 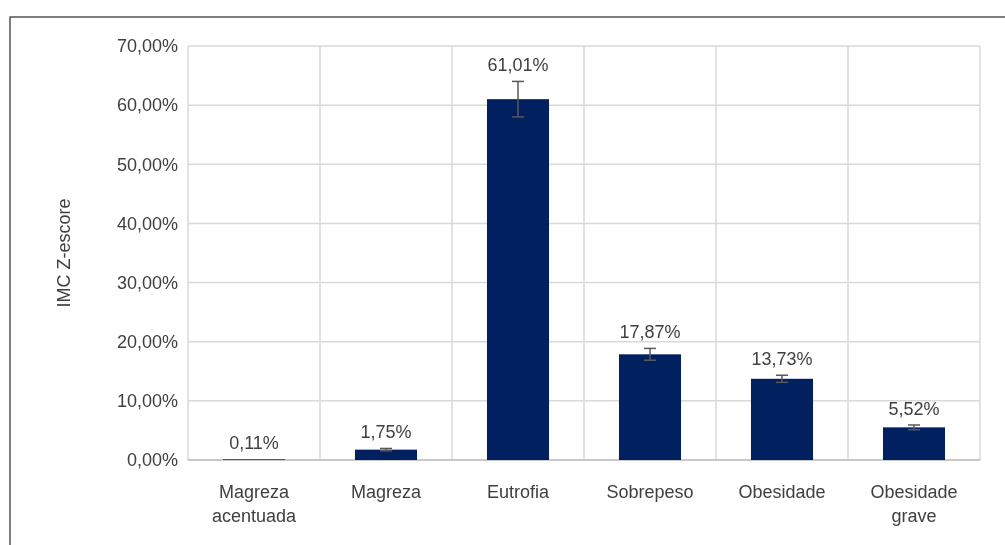 What do you see at coordinates (254, 443) in the screenshot?
I see `data-label: 0,11%` at bounding box center [254, 443].